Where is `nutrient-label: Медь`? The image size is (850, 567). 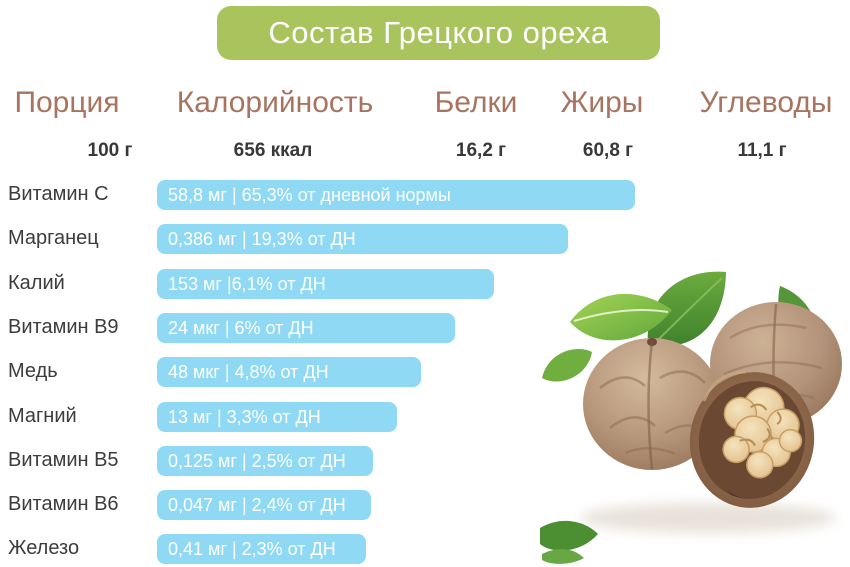 nutrient-label: Медь is located at coordinates (33, 371).